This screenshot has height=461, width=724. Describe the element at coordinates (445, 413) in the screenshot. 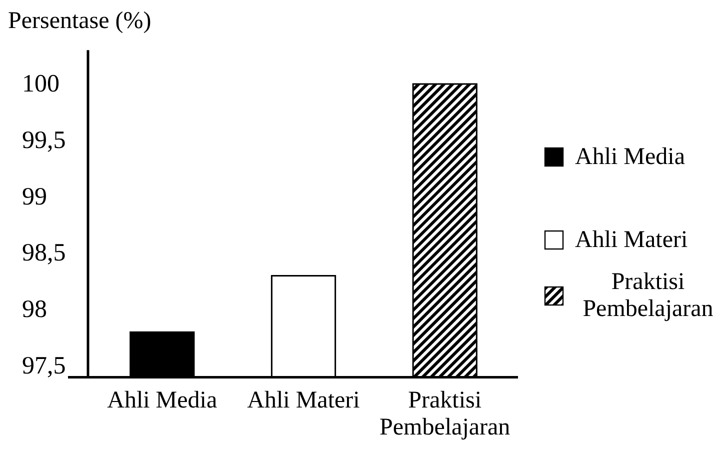

I see `x-tick-label: Praktisi Pembelajaran` at that location.